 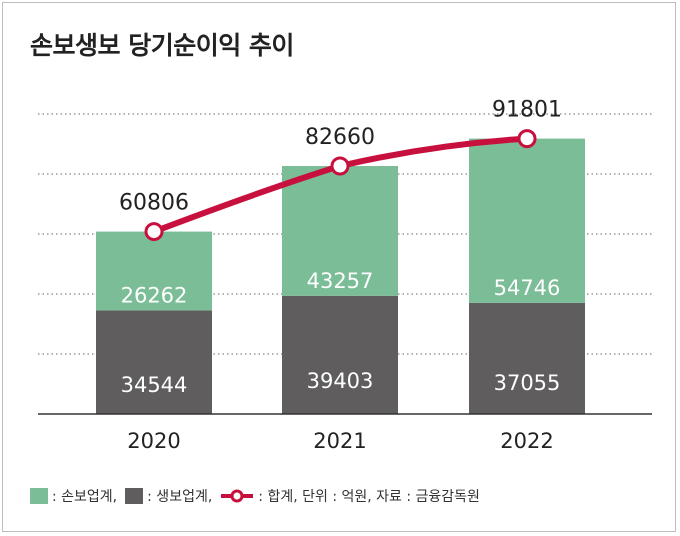 What do you see at coordinates (527, 288) in the screenshot?
I see `data-label-nonlife: 54746` at bounding box center [527, 288].